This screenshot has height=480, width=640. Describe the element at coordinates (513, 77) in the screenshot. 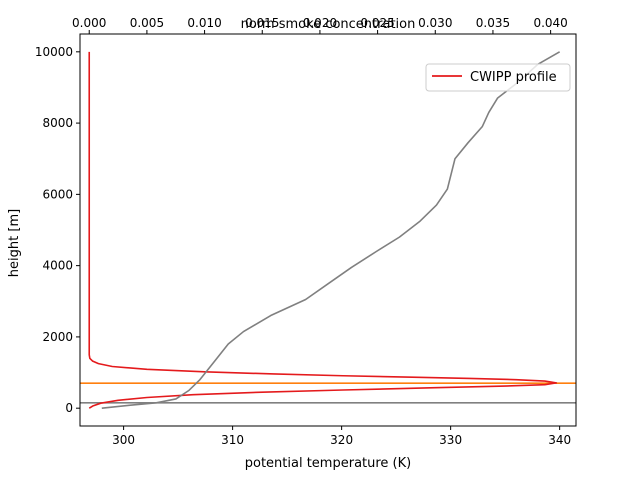

I see `legend-label: CWIPP profile` at that location.